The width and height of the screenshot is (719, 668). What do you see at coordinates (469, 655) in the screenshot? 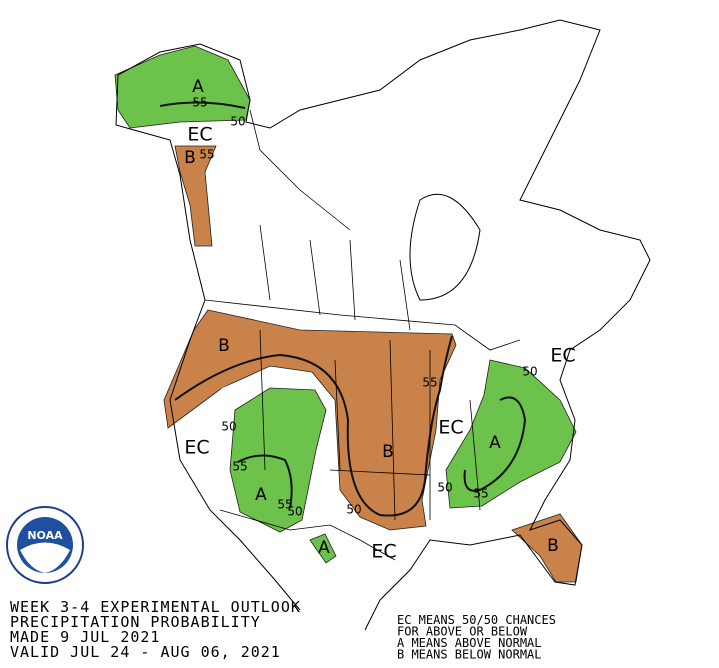
I see `legend-line: B MEANS BELOW NORMAL` at bounding box center [469, 655].